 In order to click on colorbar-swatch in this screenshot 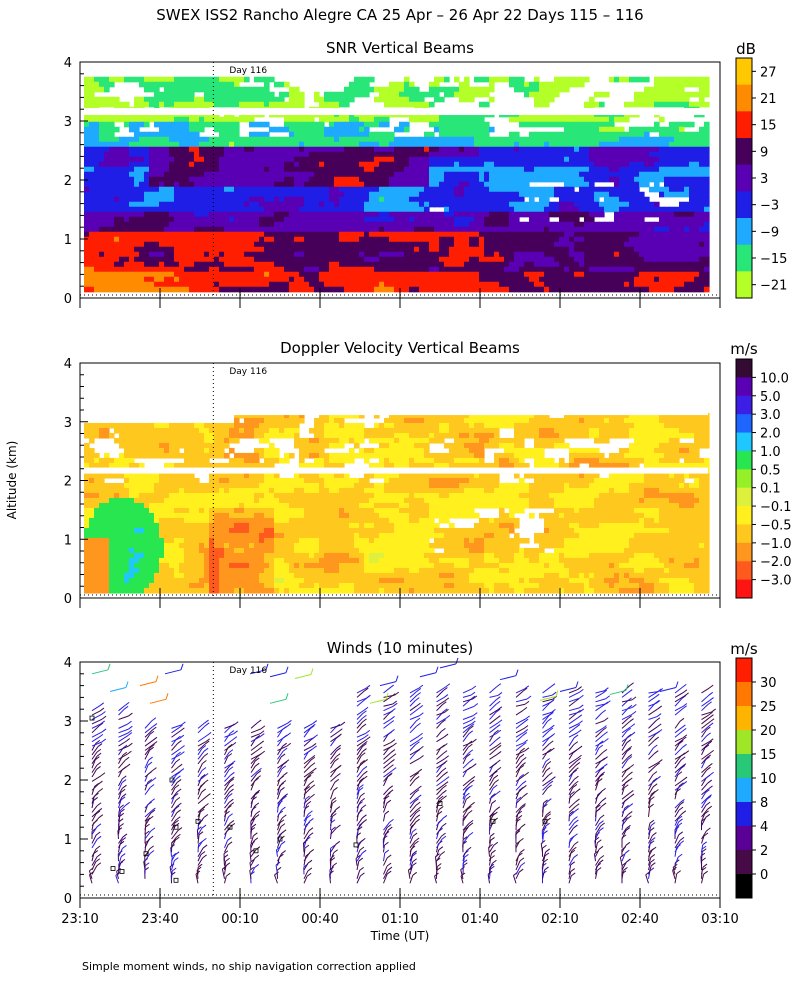, I will do `click(744, 205)`.